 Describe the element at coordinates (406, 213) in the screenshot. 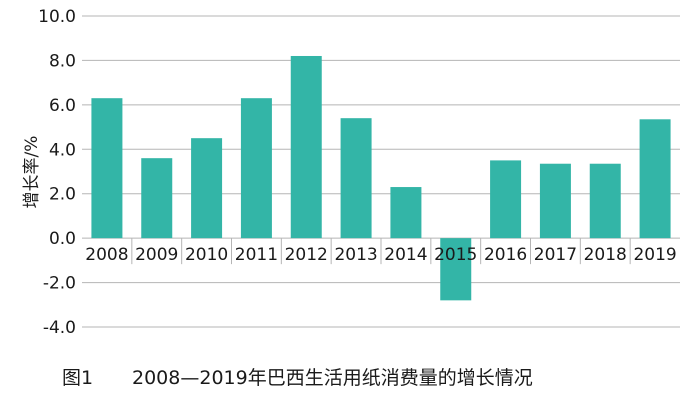

I see `bar-2014` at that location.